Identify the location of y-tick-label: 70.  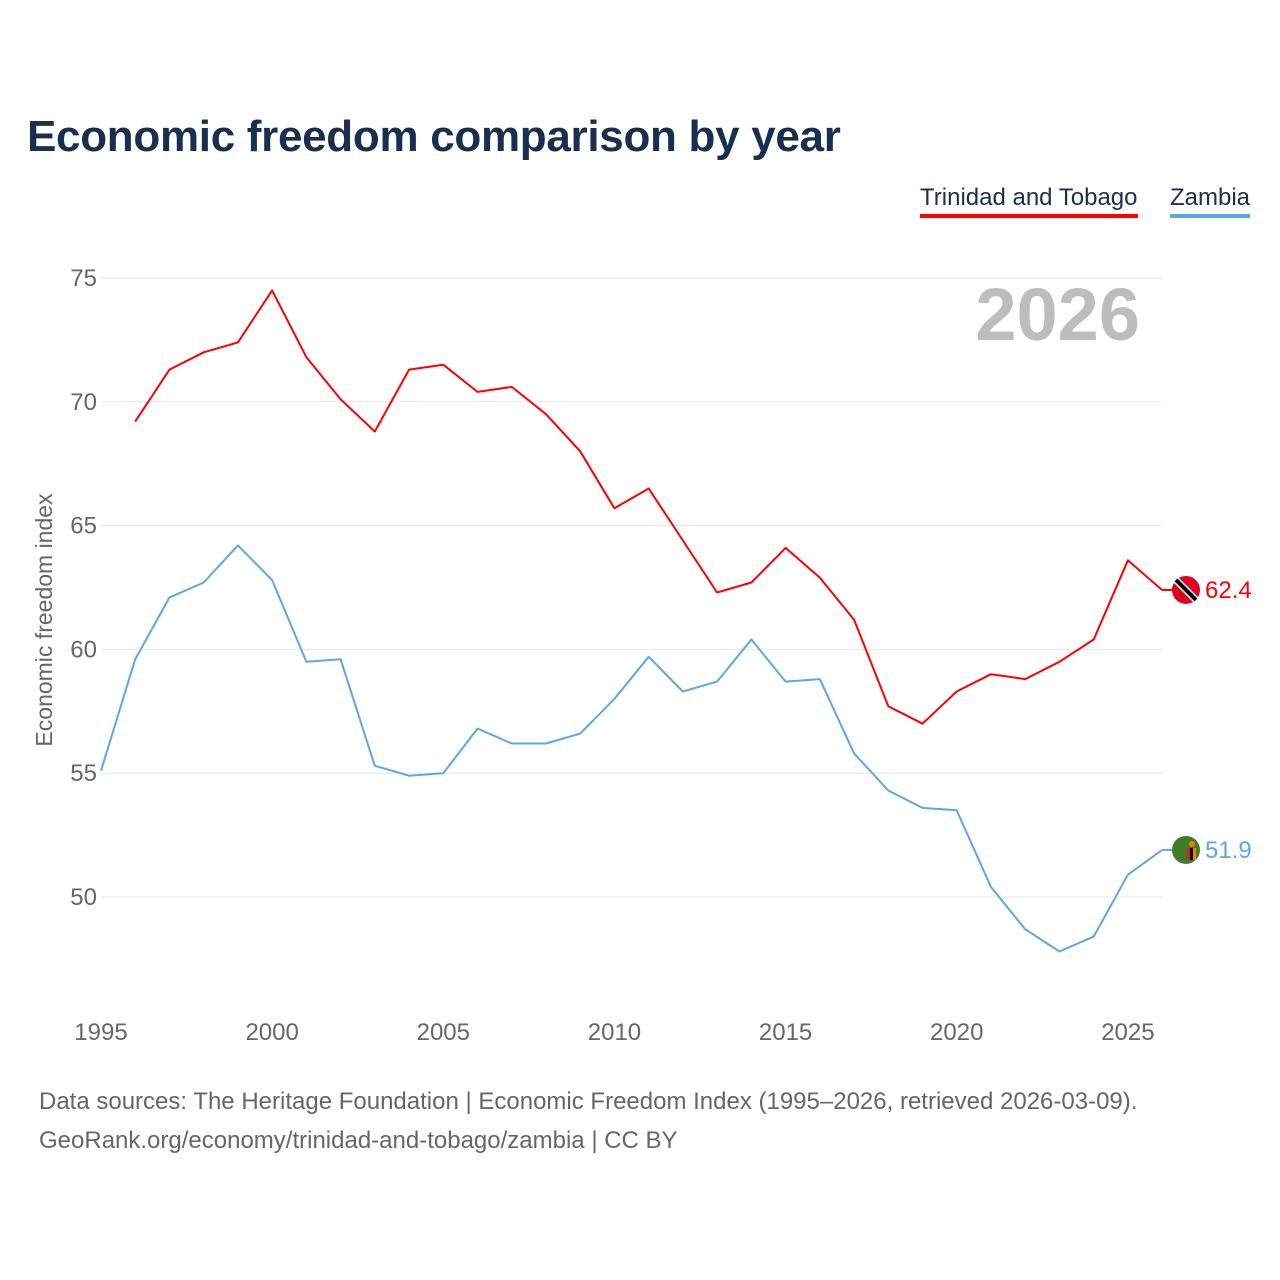
(83, 402).